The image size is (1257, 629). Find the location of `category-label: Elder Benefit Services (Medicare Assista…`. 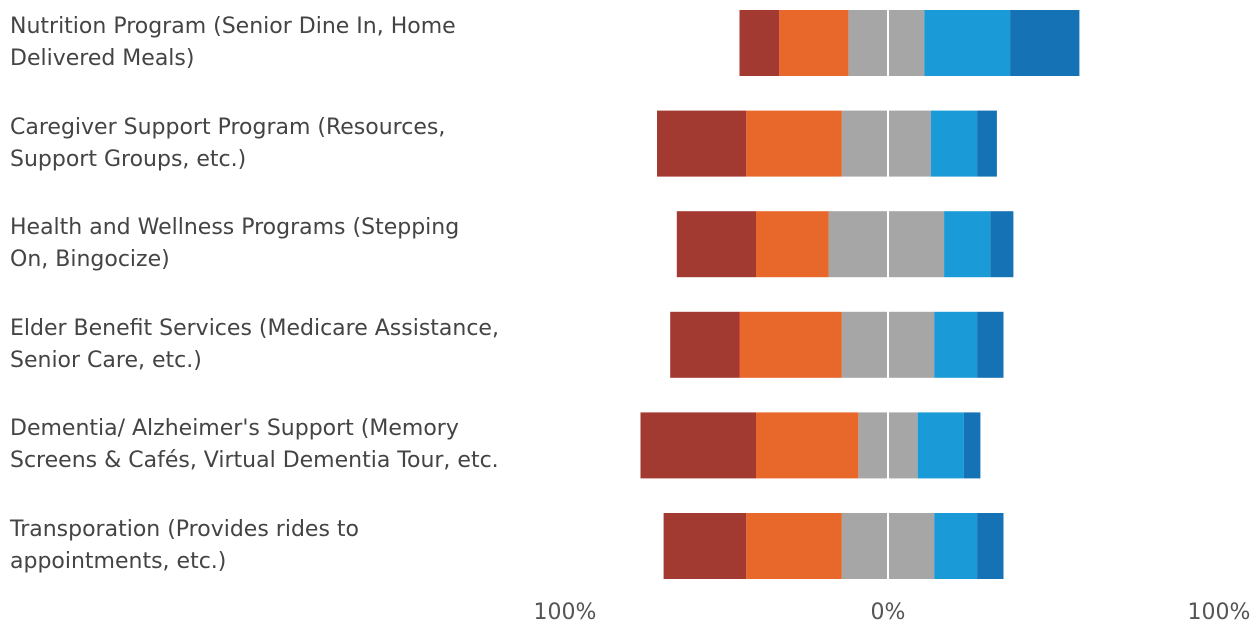

category-label: Elder Benefit Services (Medicare Assista… is located at coordinates (254, 344).